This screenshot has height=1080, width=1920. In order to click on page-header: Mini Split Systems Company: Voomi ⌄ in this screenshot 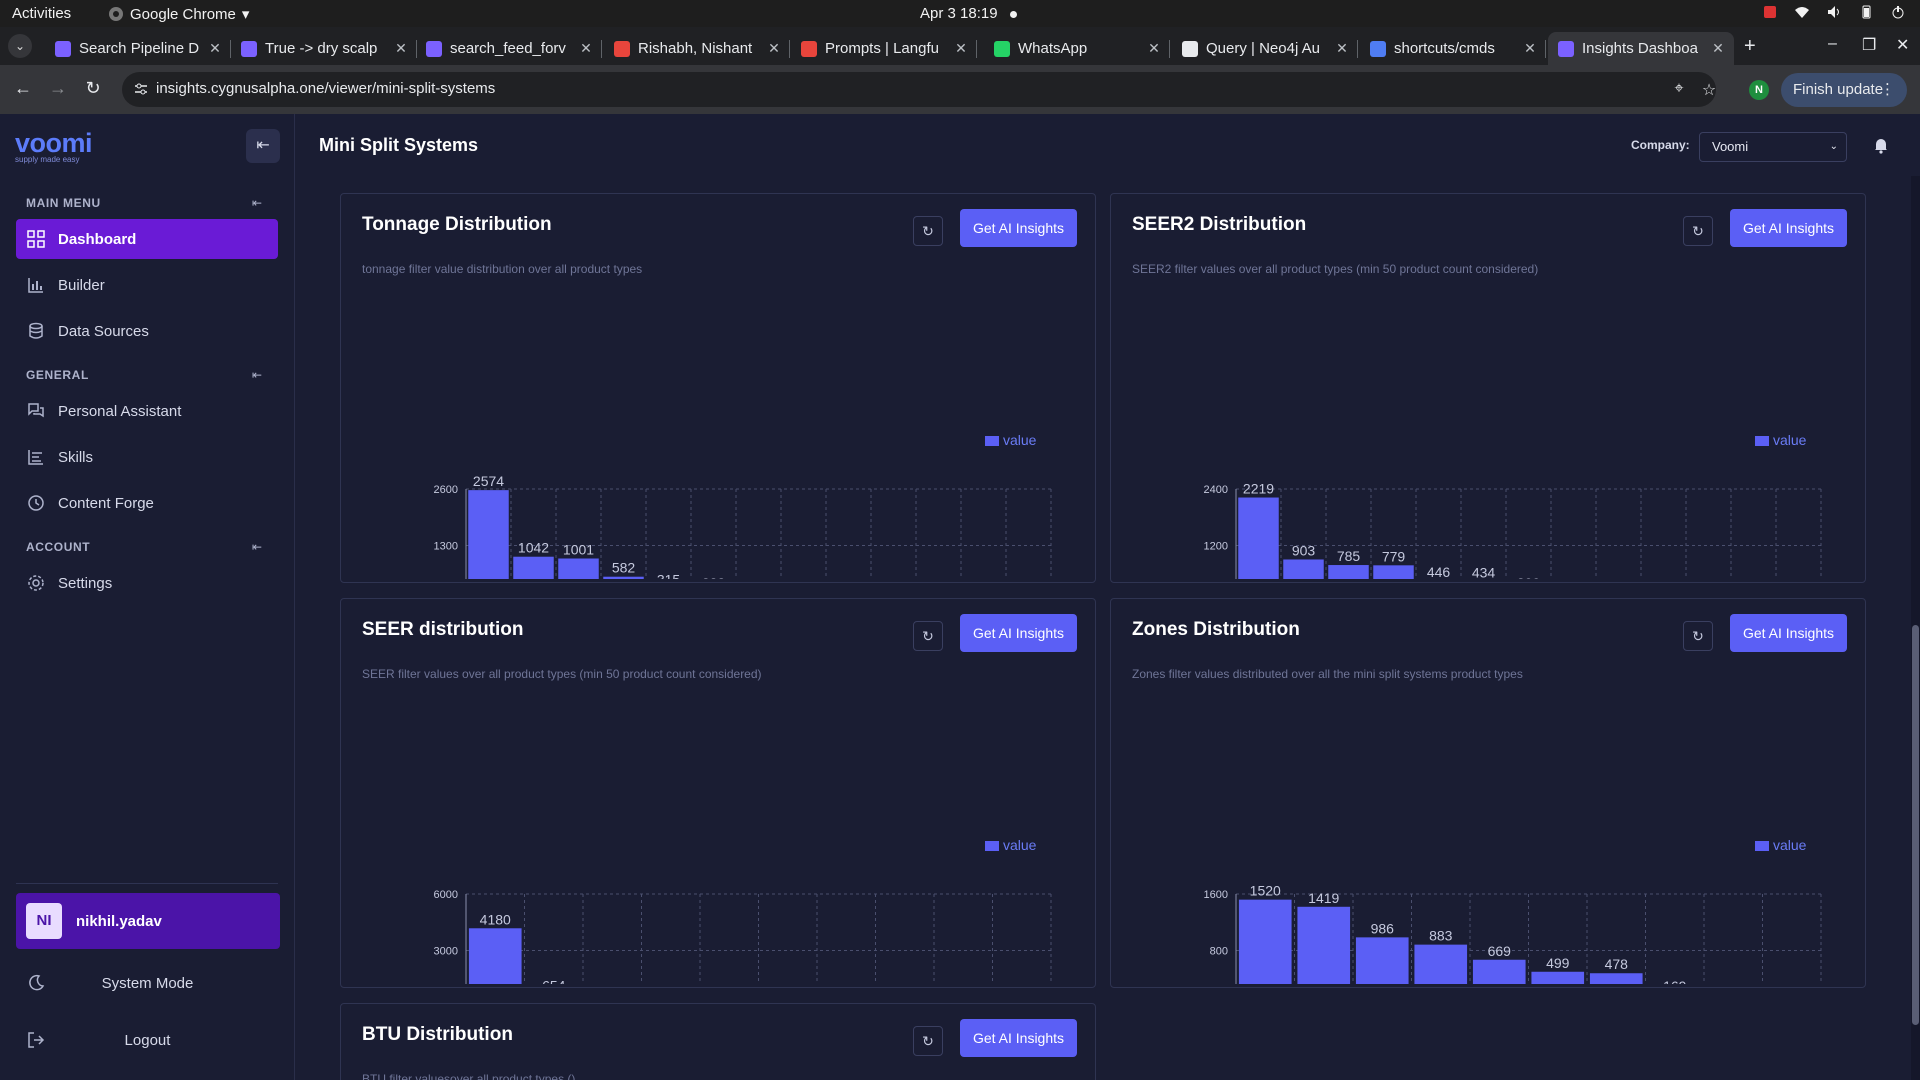, I will do `click(1107, 145)`.